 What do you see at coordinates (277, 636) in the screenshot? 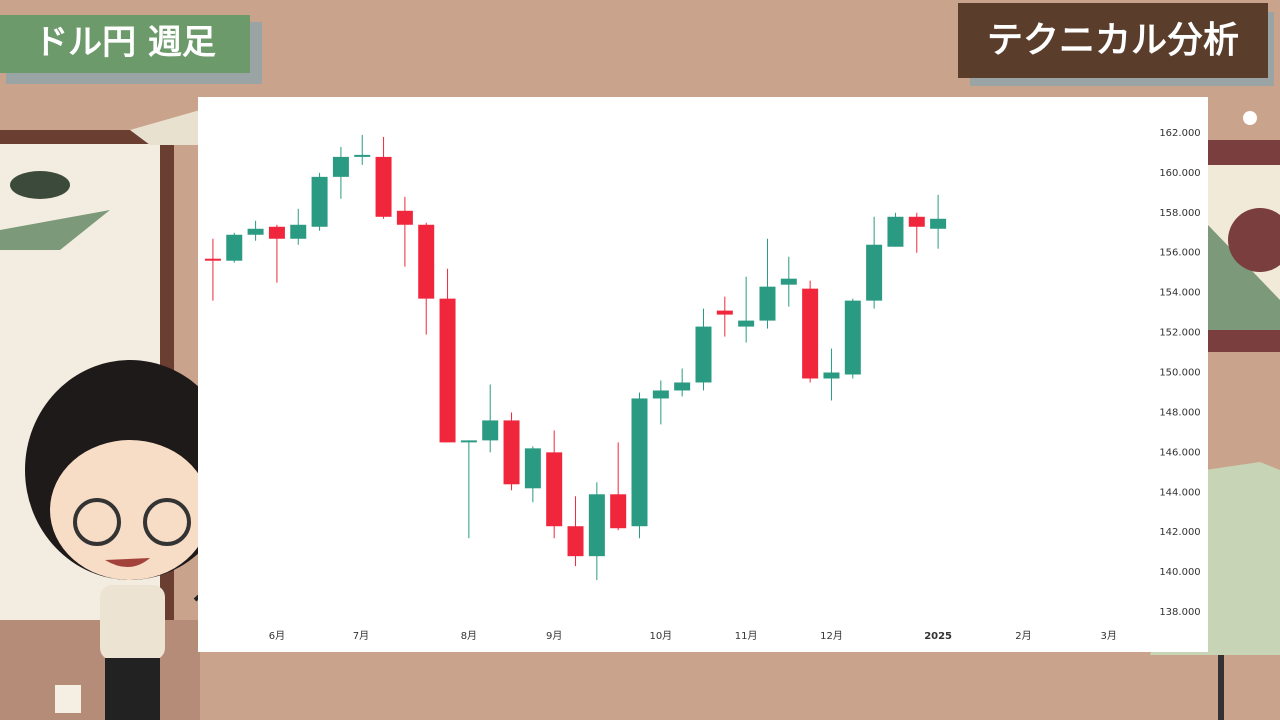
I see `x-tick-label: 6月` at bounding box center [277, 636].